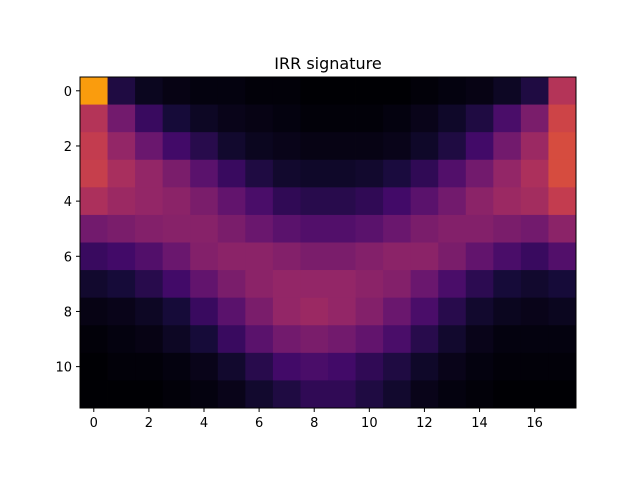 The height and width of the screenshot is (480, 640). What do you see at coordinates (369, 423) in the screenshot?
I see `x-tick-label: 10` at bounding box center [369, 423].